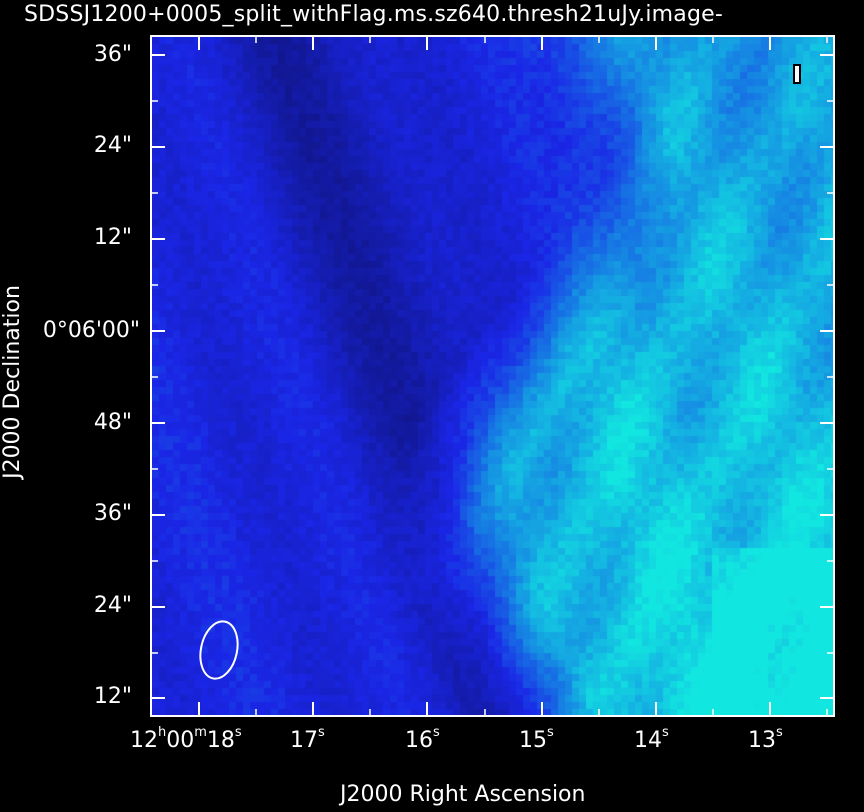  What do you see at coordinates (463, 794) in the screenshot?
I see `x-axis-label: J2000 Right Ascension` at bounding box center [463, 794].